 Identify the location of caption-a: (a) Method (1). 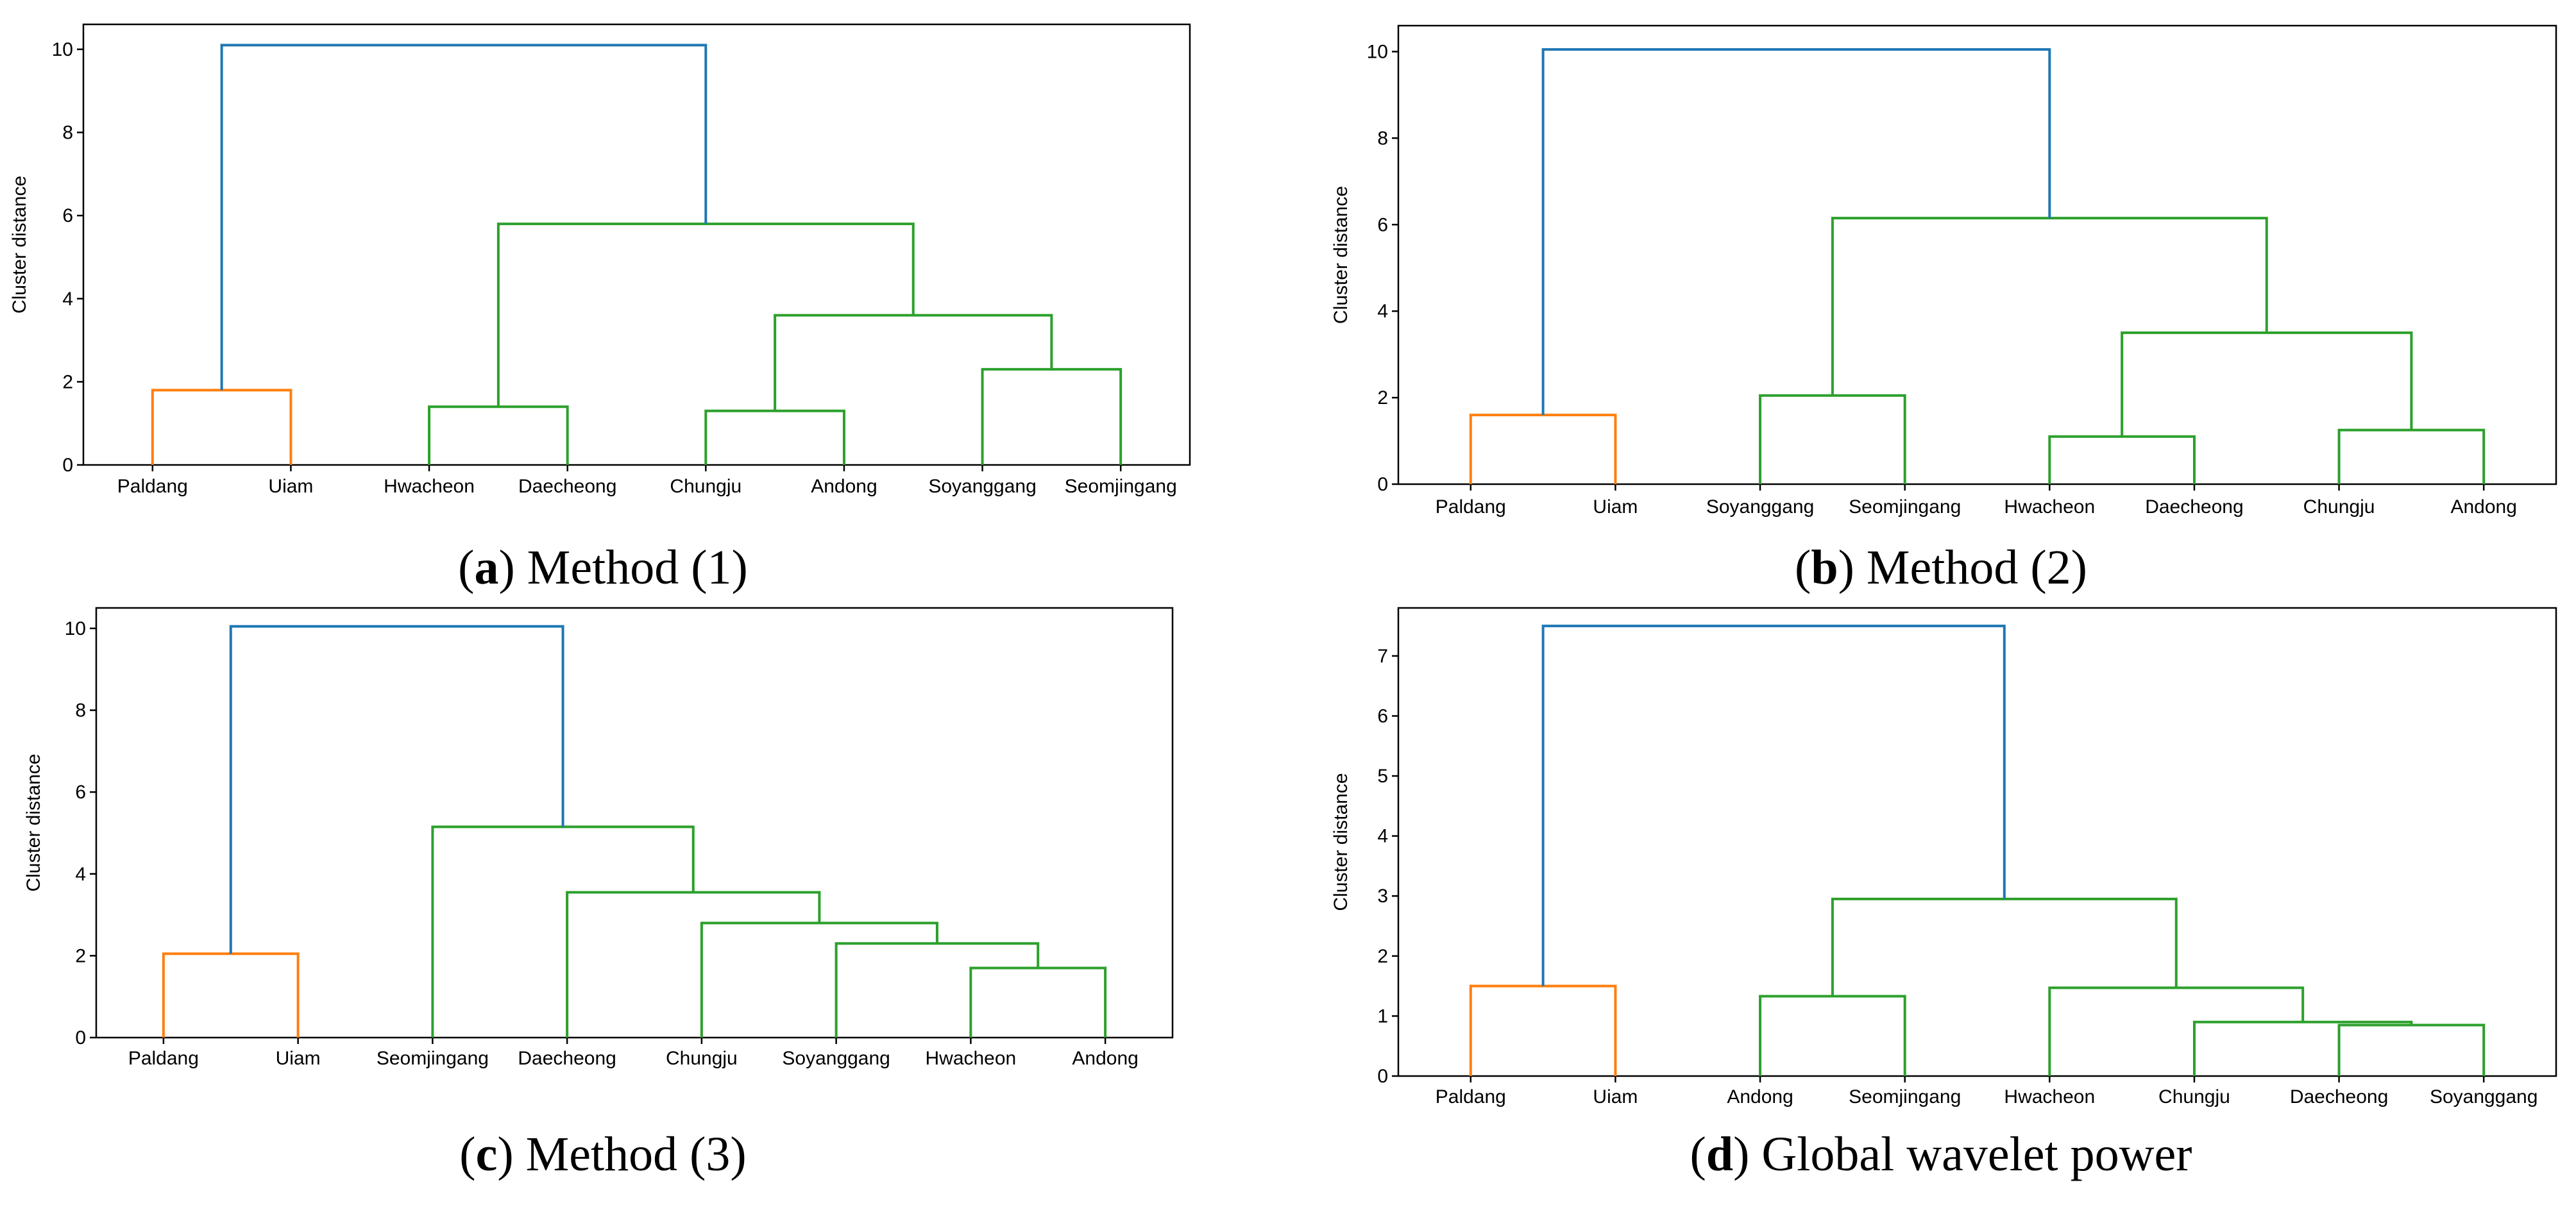
(603, 568).